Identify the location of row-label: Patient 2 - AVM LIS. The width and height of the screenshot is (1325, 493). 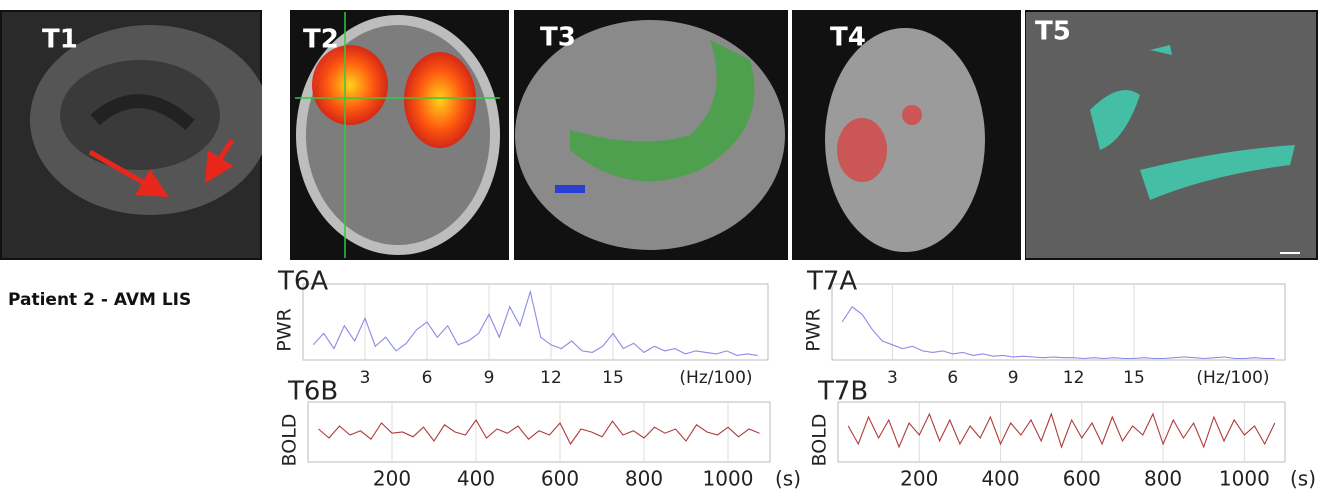
(99, 300).